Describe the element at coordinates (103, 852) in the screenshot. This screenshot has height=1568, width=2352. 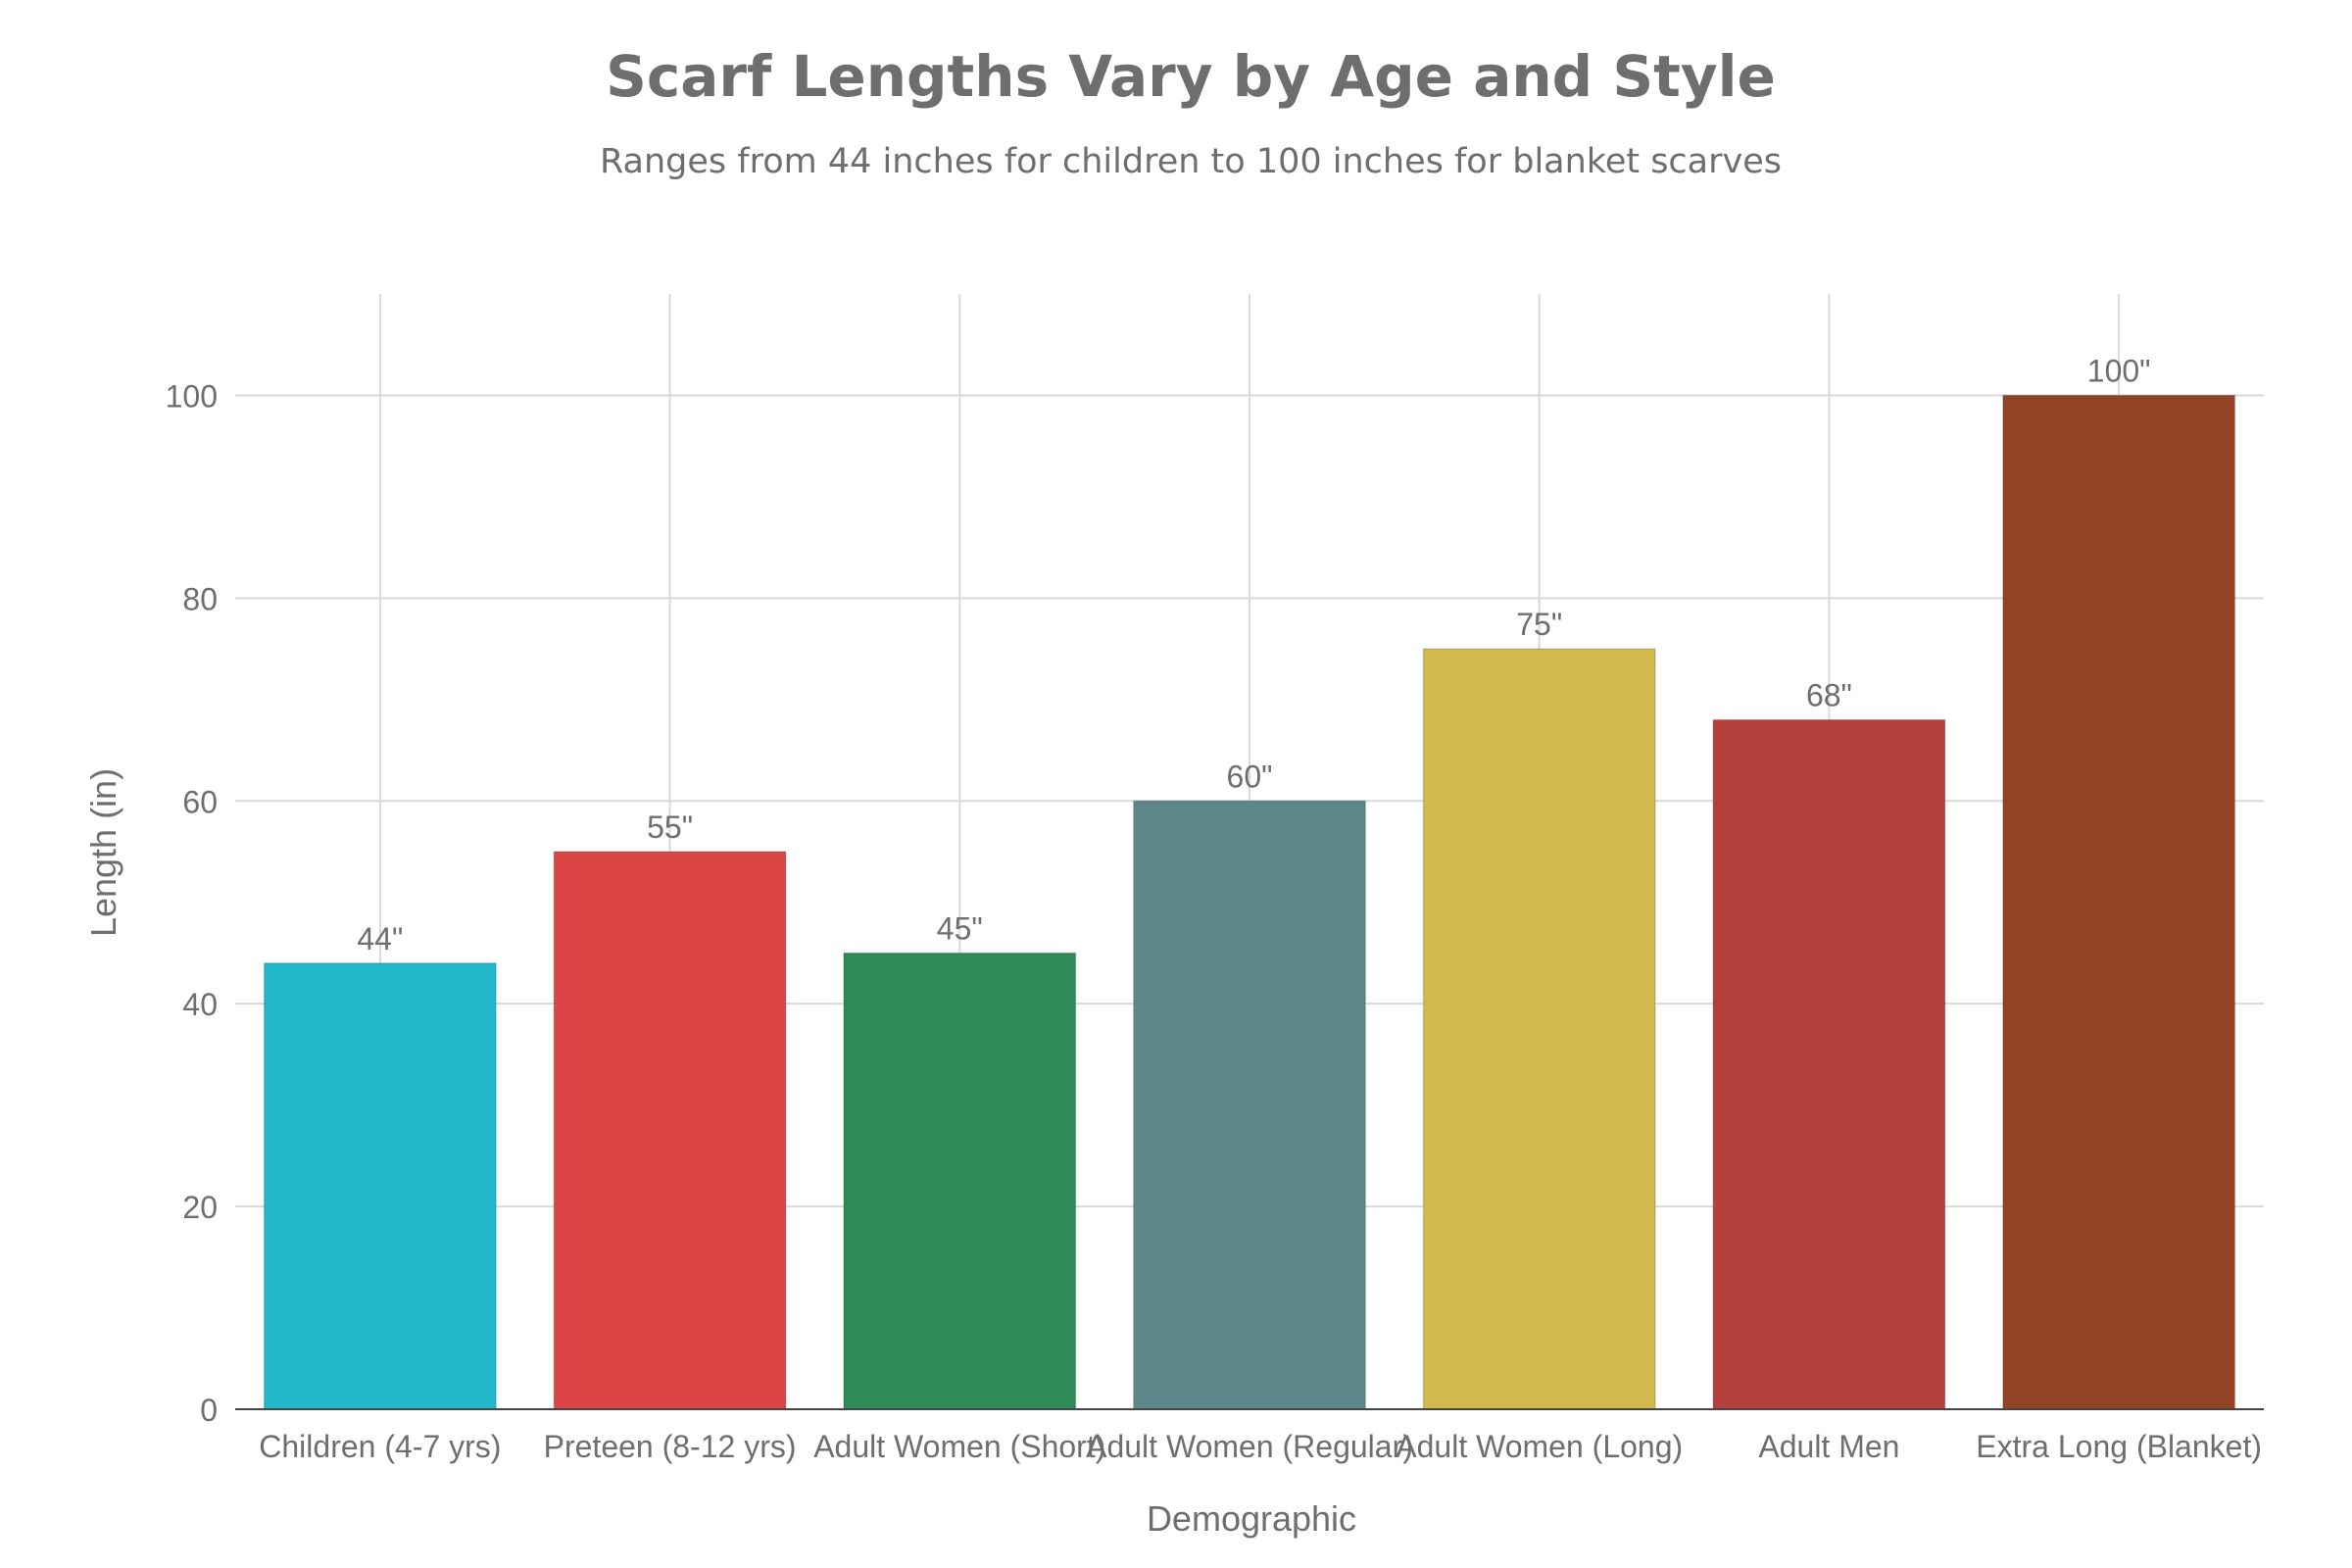
I see `y-axis-title: Length (in)` at that location.